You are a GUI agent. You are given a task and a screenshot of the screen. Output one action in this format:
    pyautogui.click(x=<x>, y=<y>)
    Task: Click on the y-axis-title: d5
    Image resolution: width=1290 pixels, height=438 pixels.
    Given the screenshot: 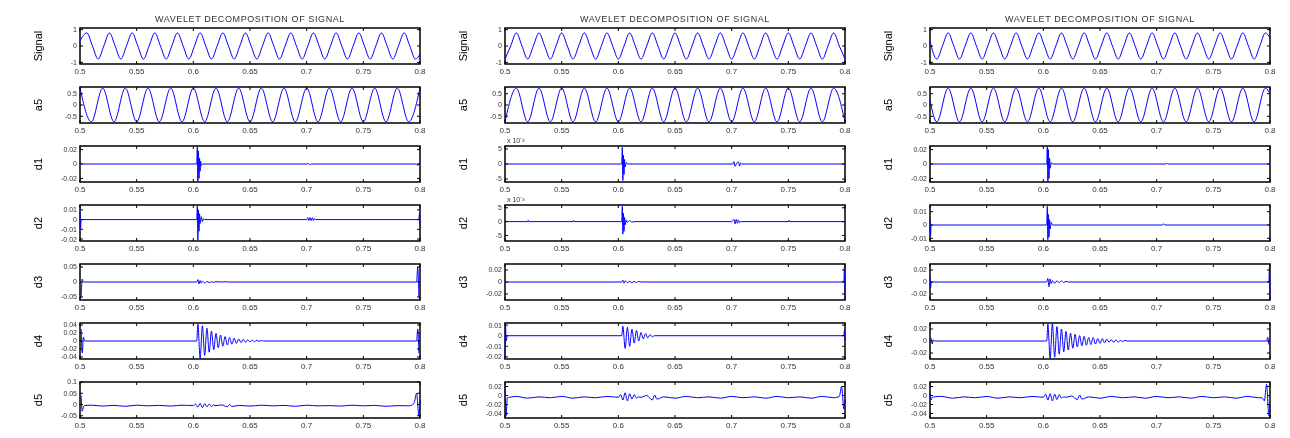 What is the action you would take?
    pyautogui.click(x=463, y=400)
    